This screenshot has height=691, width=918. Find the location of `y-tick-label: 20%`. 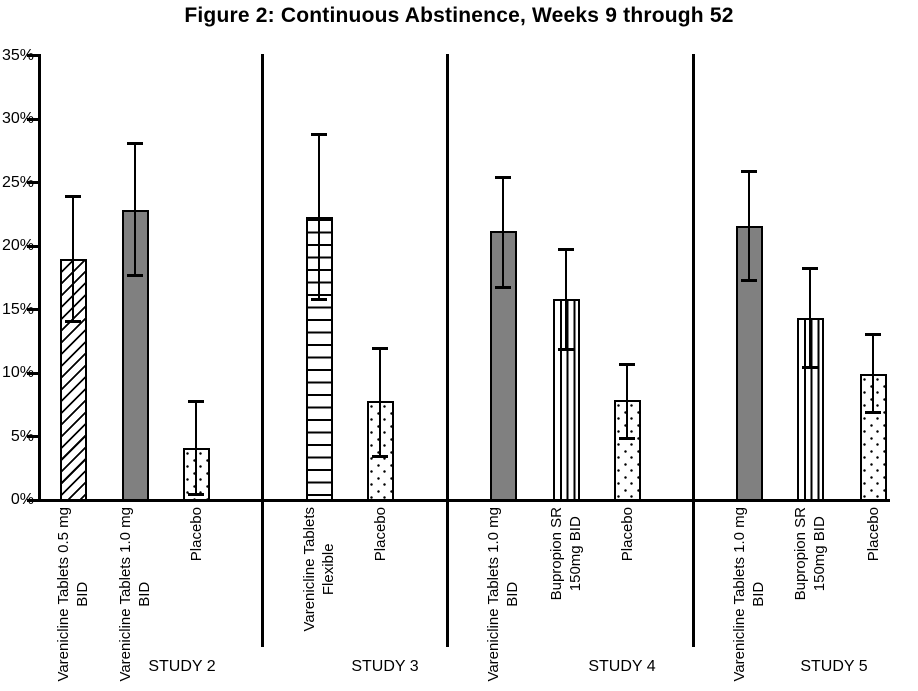

y-tick-label: 20% is located at coordinates (17, 245).